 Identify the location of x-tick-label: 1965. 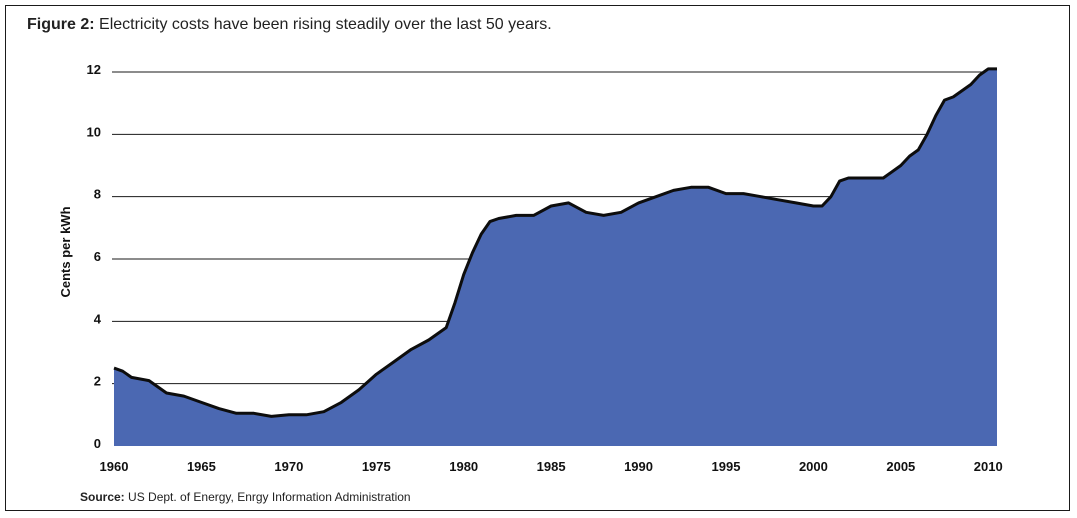
(201, 466).